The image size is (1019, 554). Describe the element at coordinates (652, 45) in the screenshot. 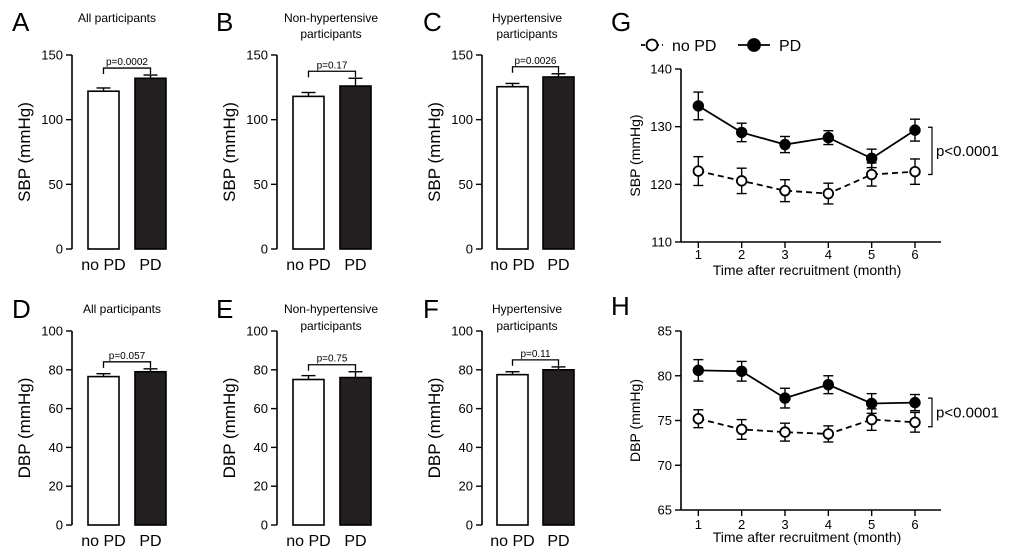

I see `legend-marker-no-pd` at that location.